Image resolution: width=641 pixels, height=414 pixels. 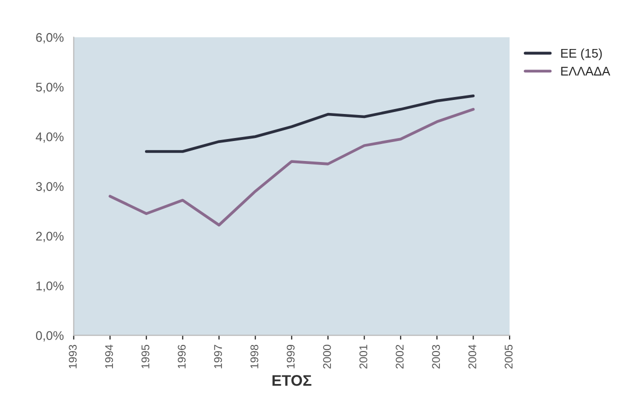 I want to click on line-series, so click(x=309, y=123).